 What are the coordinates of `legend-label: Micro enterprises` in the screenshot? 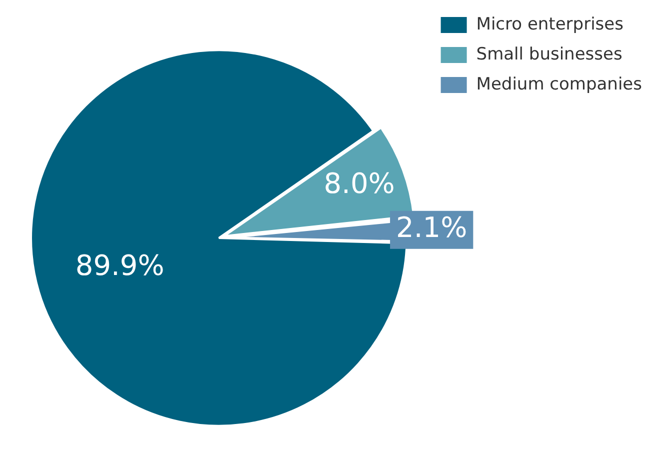 It's located at (550, 24).